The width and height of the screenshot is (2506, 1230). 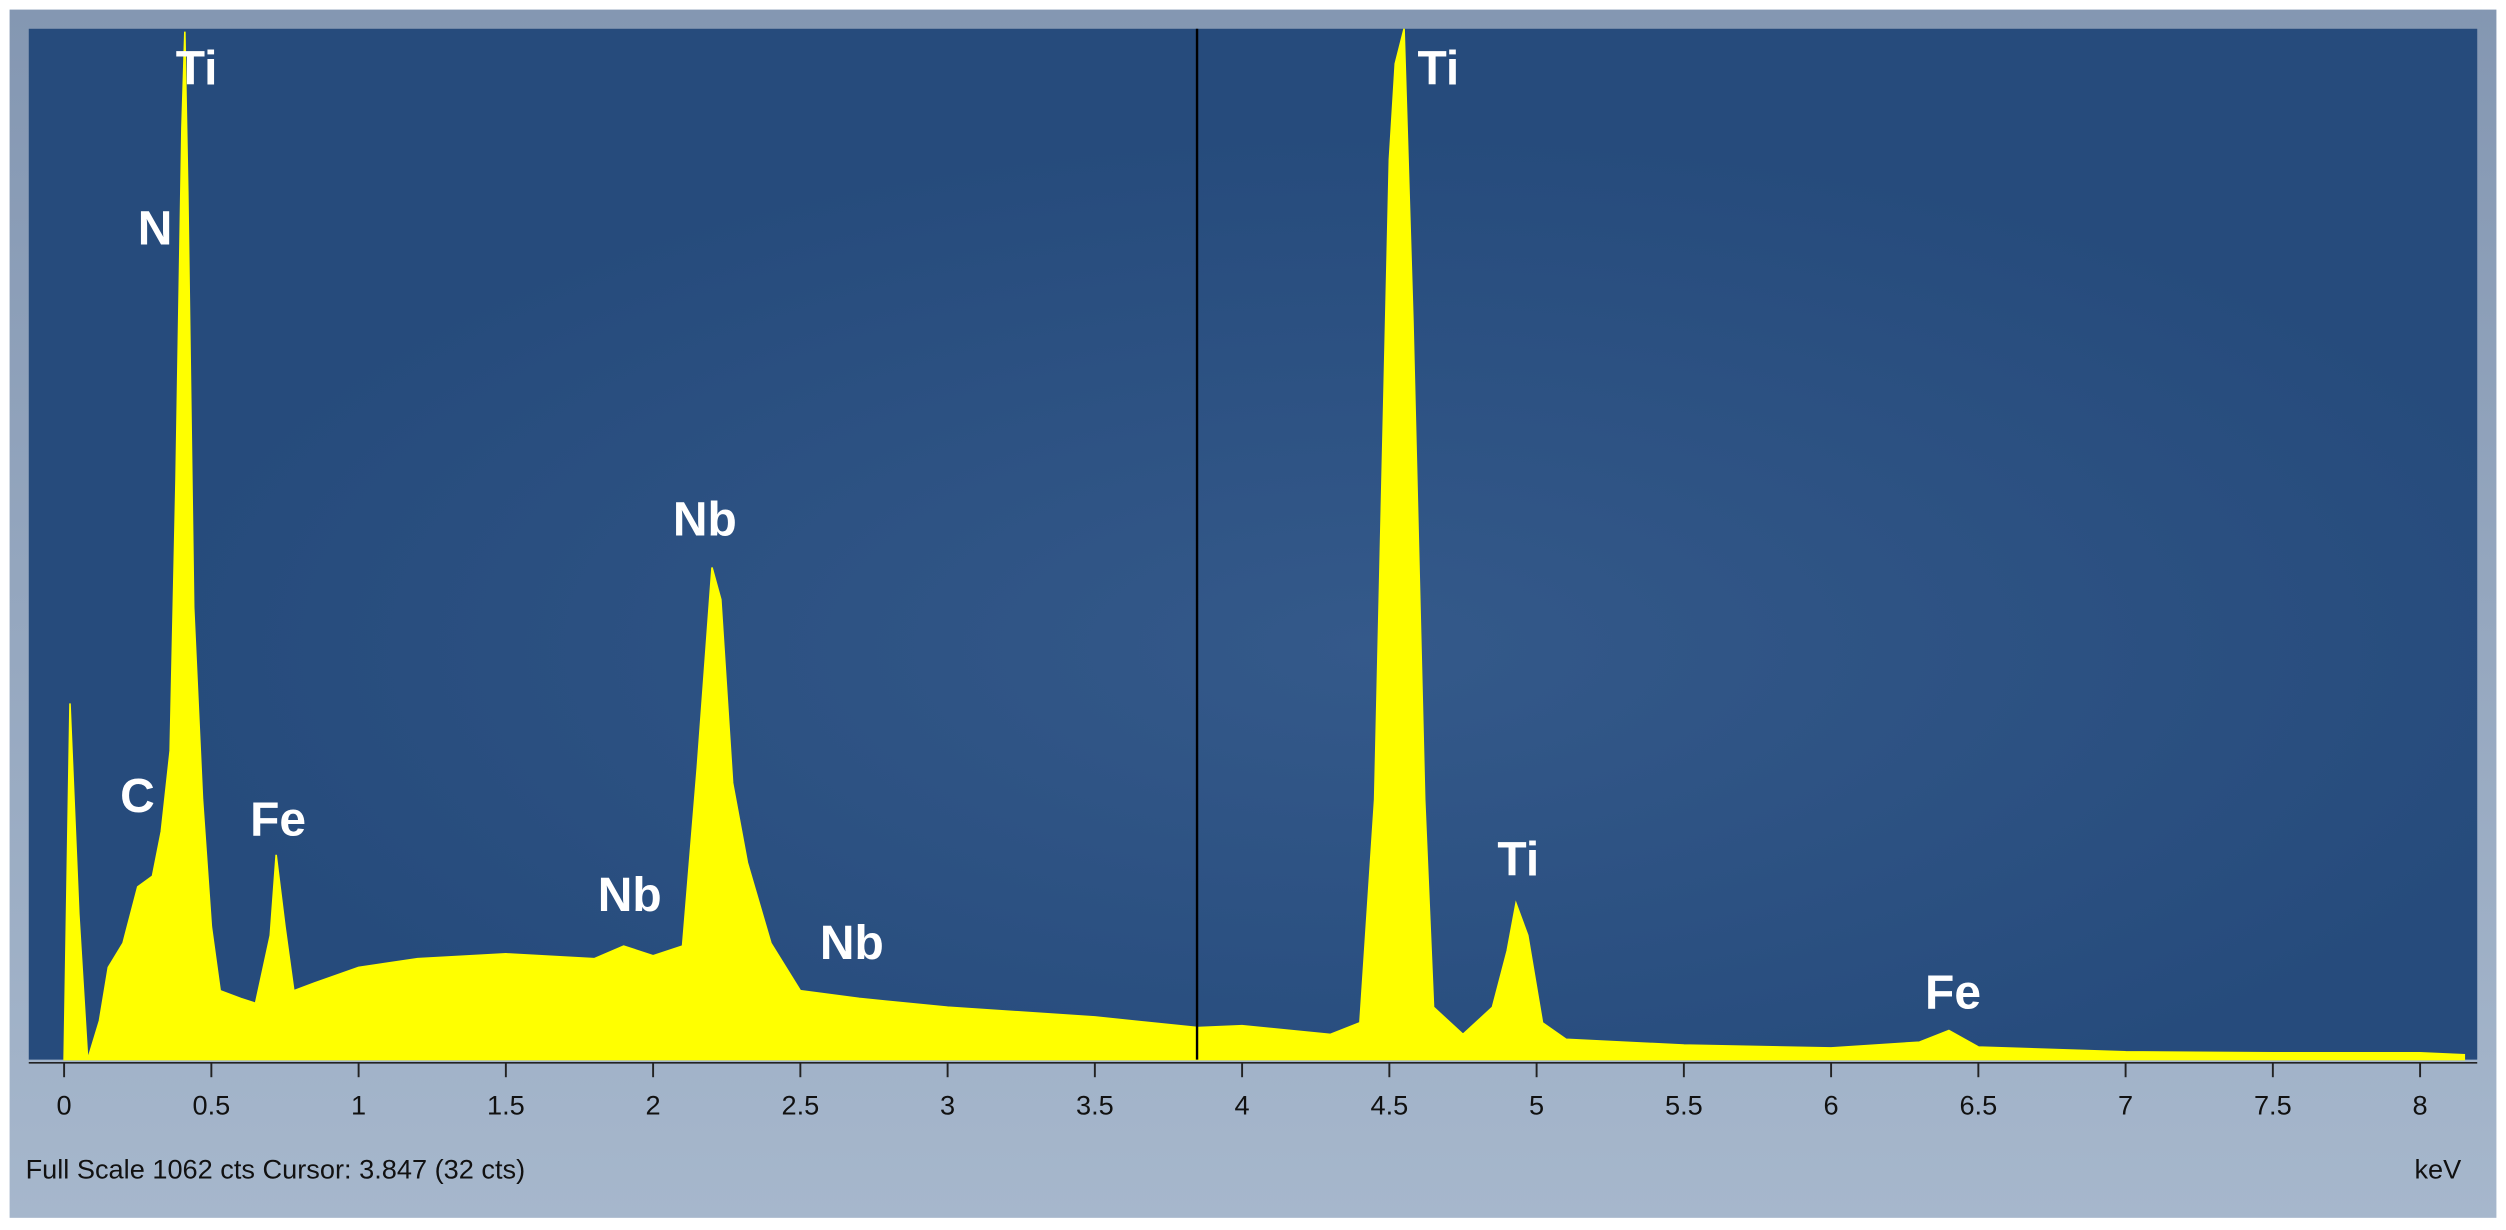 I want to click on x-tick-label: 1, so click(x=358, y=1105).